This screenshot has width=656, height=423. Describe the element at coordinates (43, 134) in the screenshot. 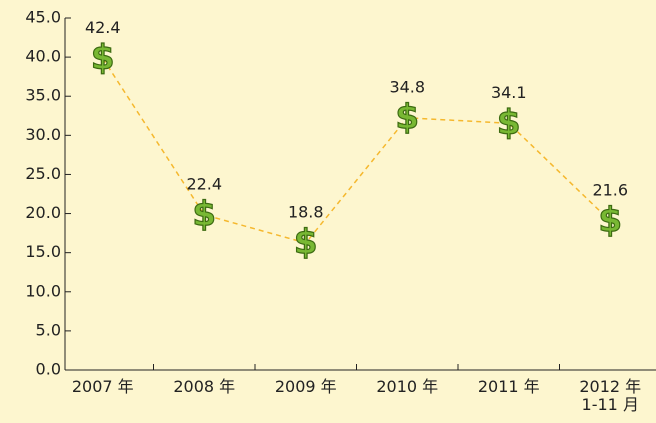

I see `y-tick-label: 30.0` at that location.